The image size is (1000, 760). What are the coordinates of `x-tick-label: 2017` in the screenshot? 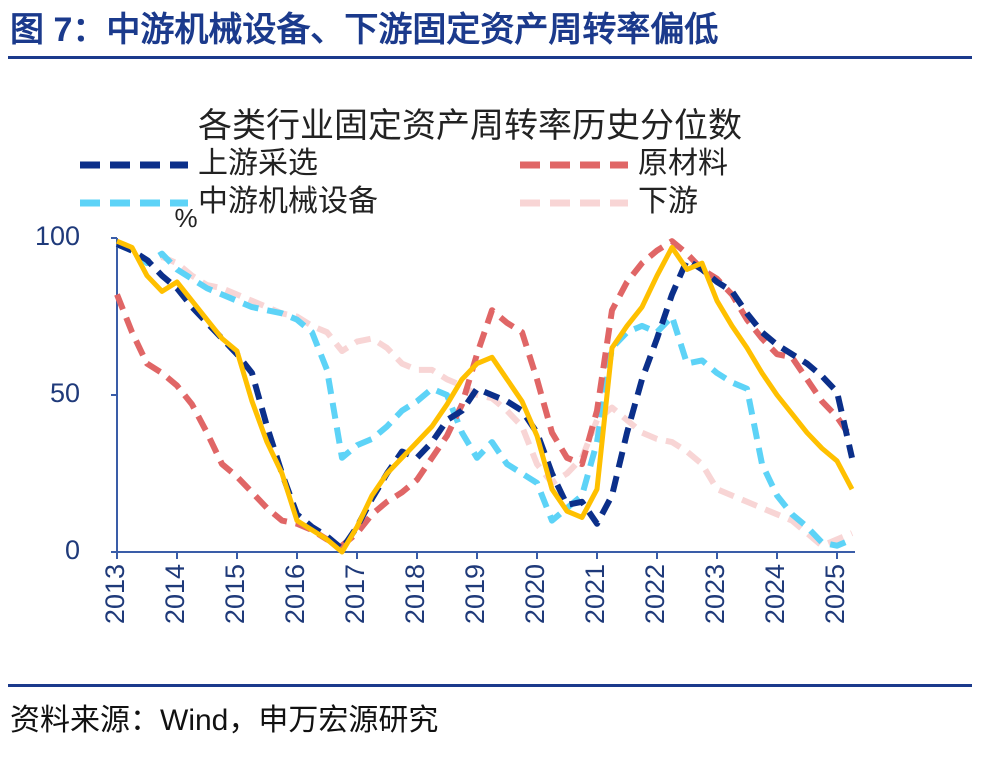 It's located at (355, 594).